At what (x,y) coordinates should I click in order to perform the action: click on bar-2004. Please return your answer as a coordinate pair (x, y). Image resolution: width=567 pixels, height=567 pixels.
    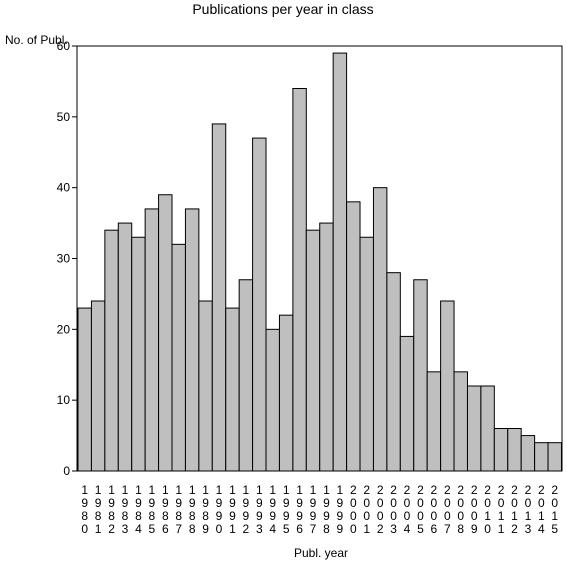
    Looking at the image, I should click on (407, 403).